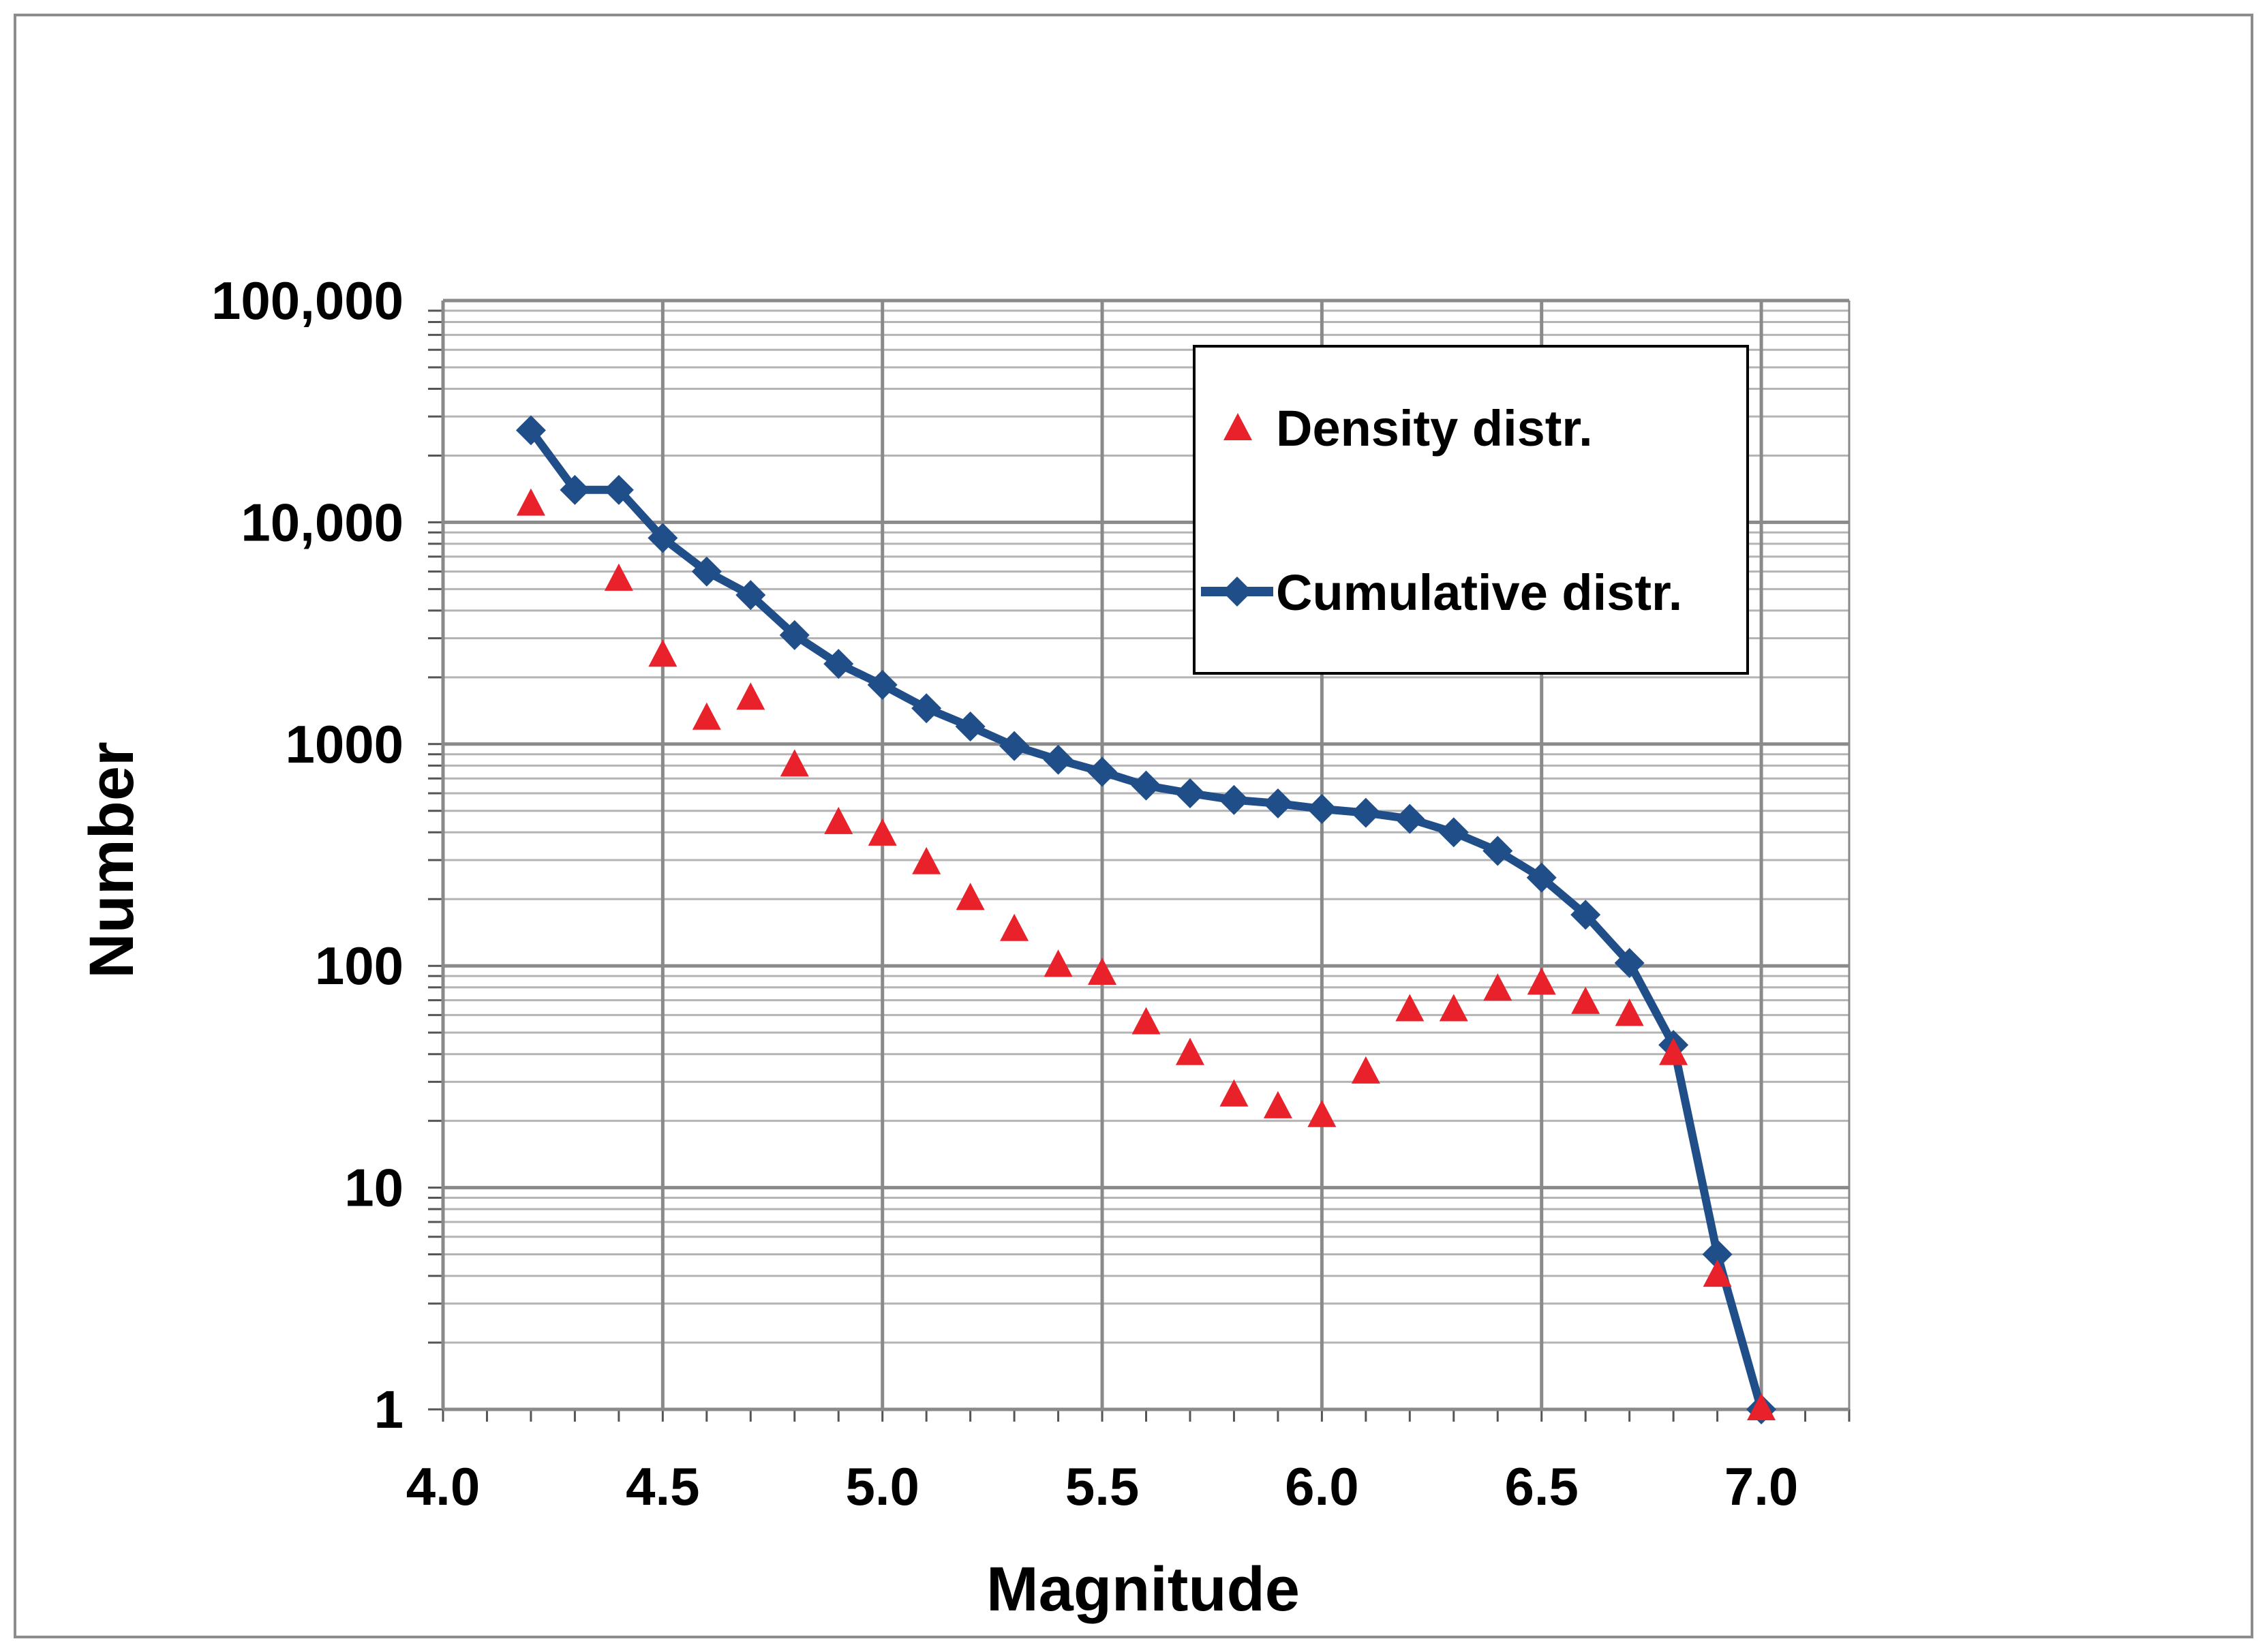 The width and height of the screenshot is (2267, 1652). I want to click on legend-box, so click(1471, 510).